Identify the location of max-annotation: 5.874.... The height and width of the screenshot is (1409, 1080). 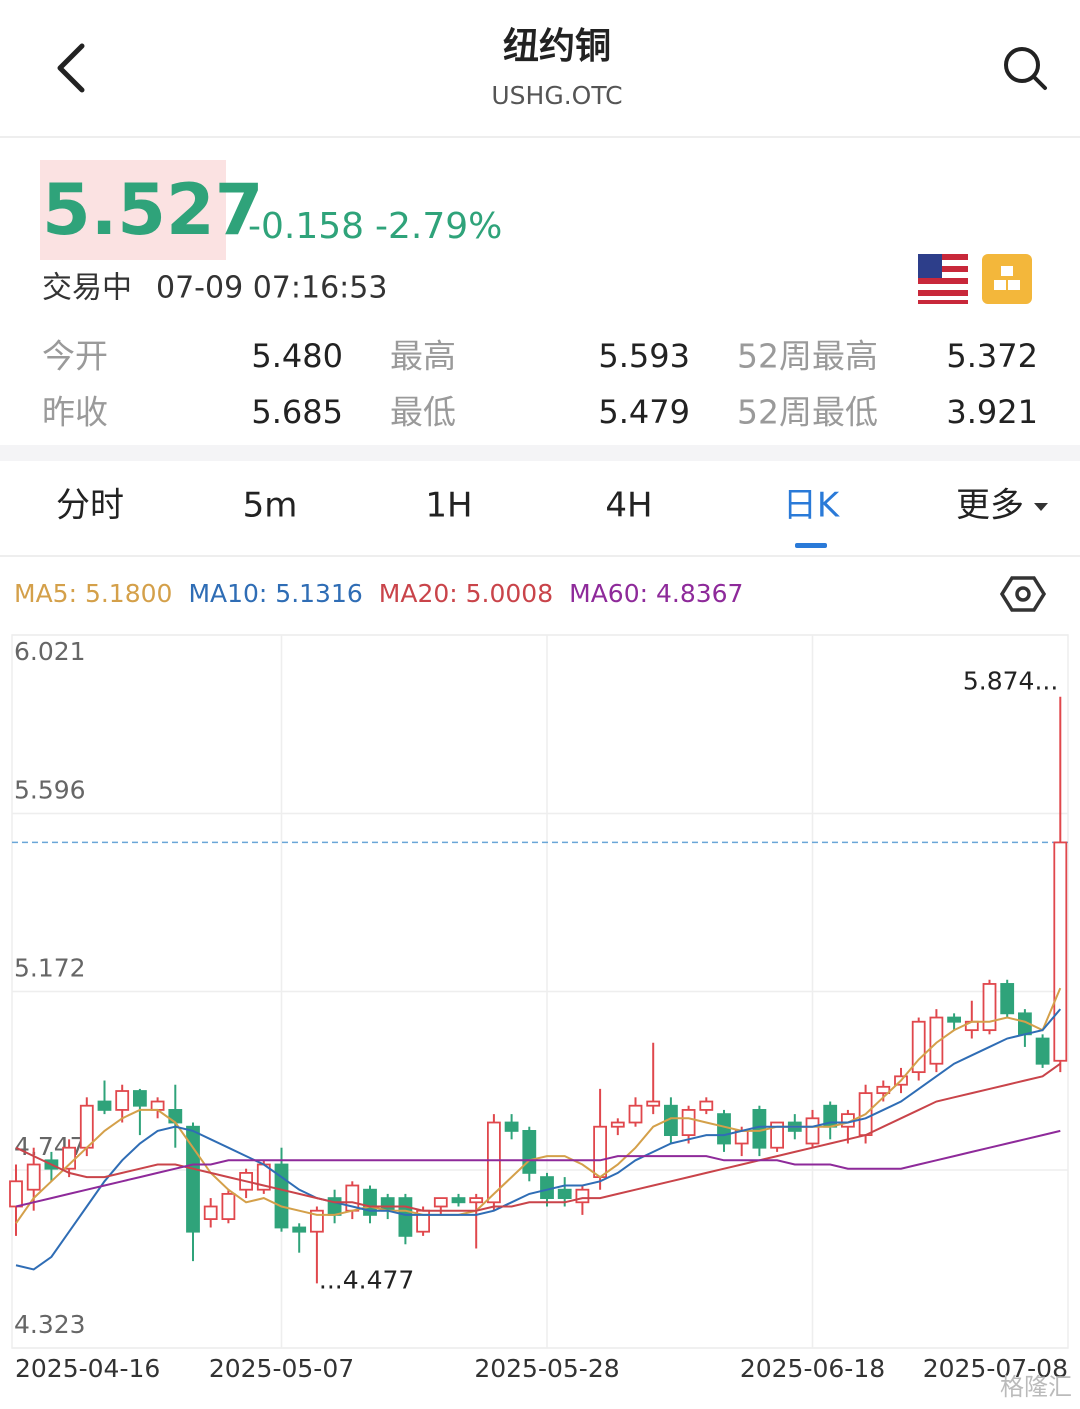
(1010, 681).